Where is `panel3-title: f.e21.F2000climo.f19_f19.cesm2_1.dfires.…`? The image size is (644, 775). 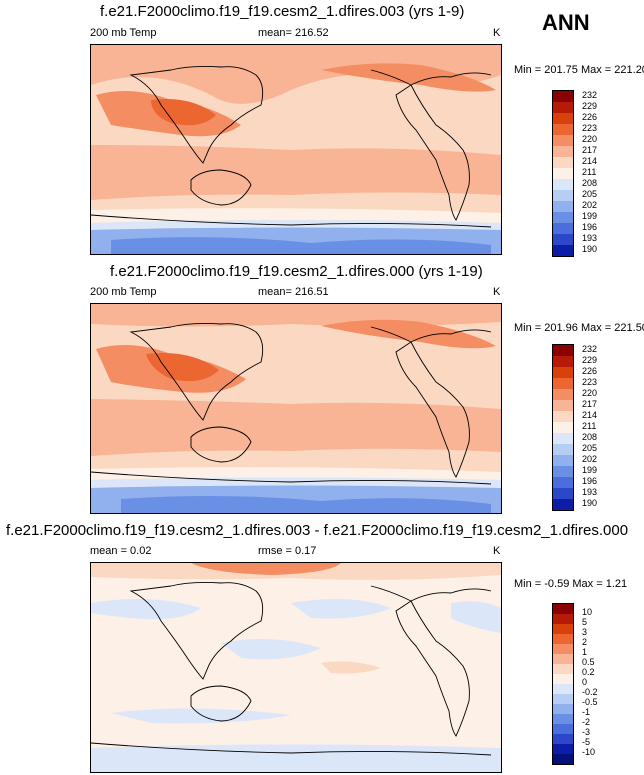 panel3-title: f.e21.F2000climo.f19_f19.cesm2_1.dfires.… is located at coordinates (317, 530).